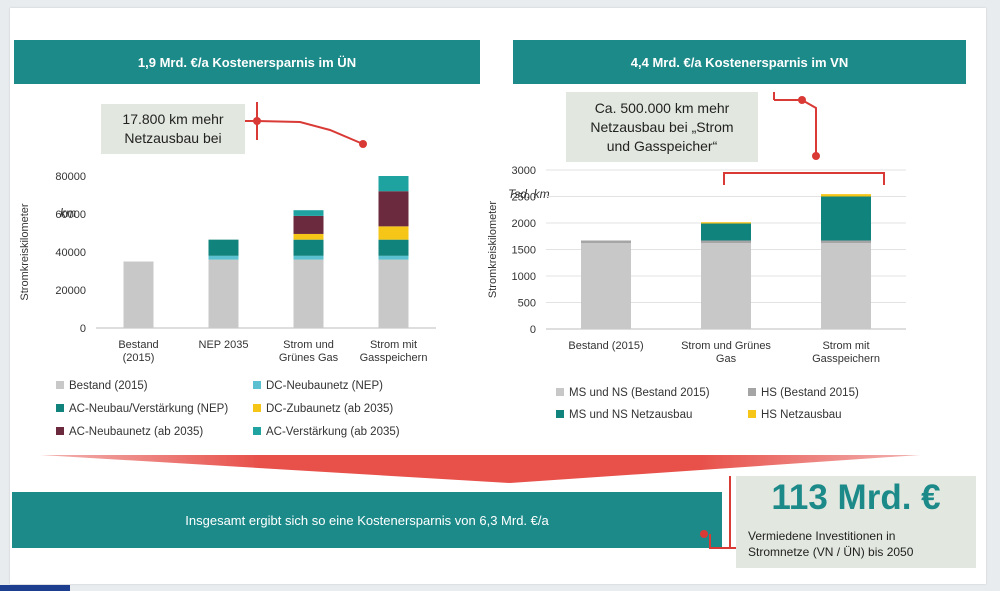  Describe the element at coordinates (802, 100) in the screenshot. I see `right-connector-dot-start` at that location.